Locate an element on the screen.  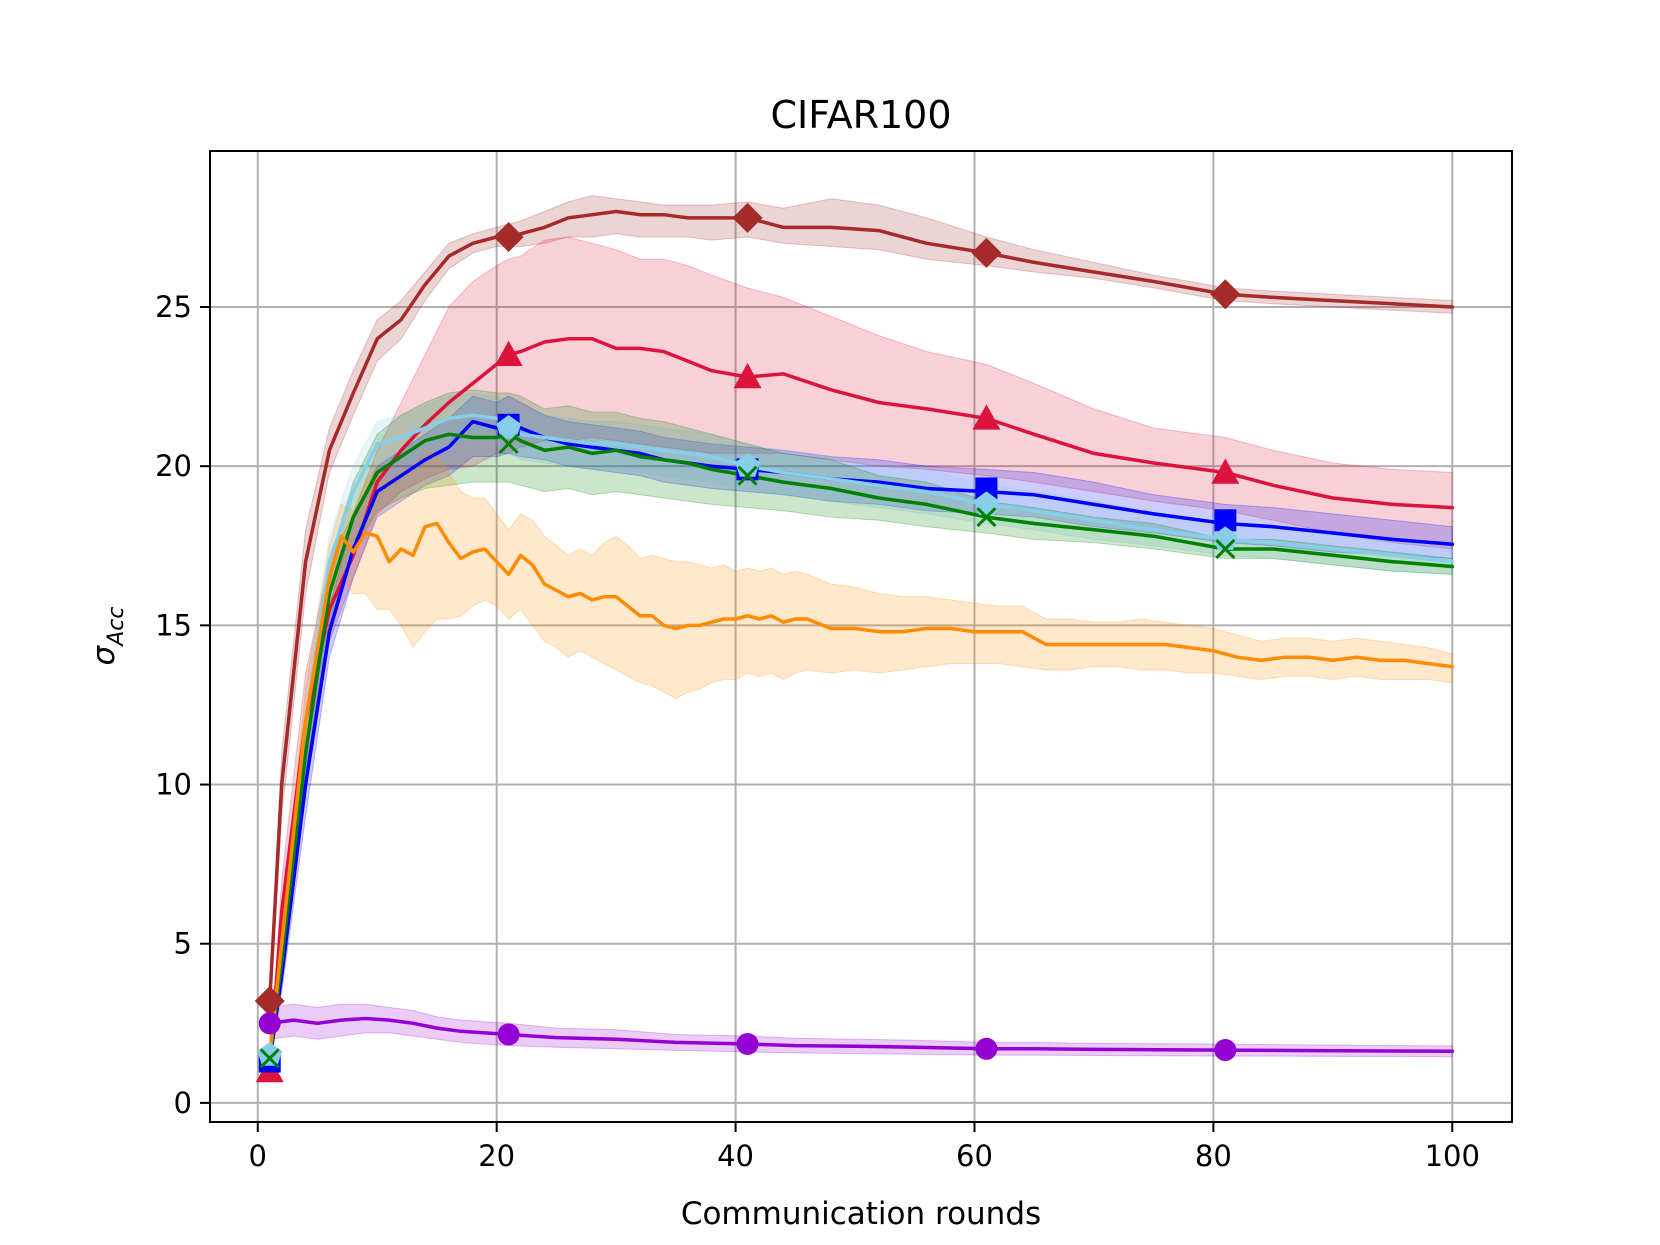
purple-circle-line is located at coordinates (861, 1035).